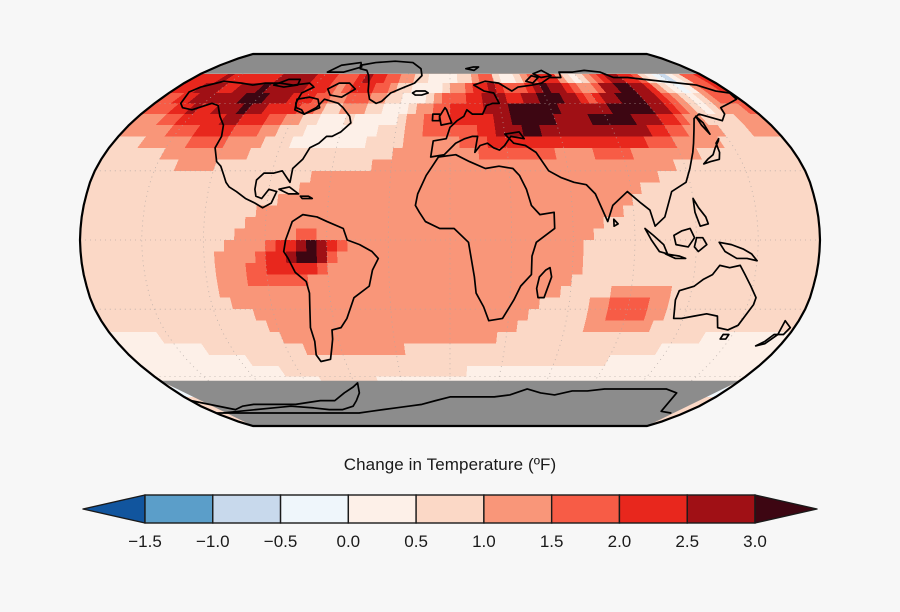  What do you see at coordinates (786, 509) in the screenshot?
I see `colorbar-over-arrow` at bounding box center [786, 509].